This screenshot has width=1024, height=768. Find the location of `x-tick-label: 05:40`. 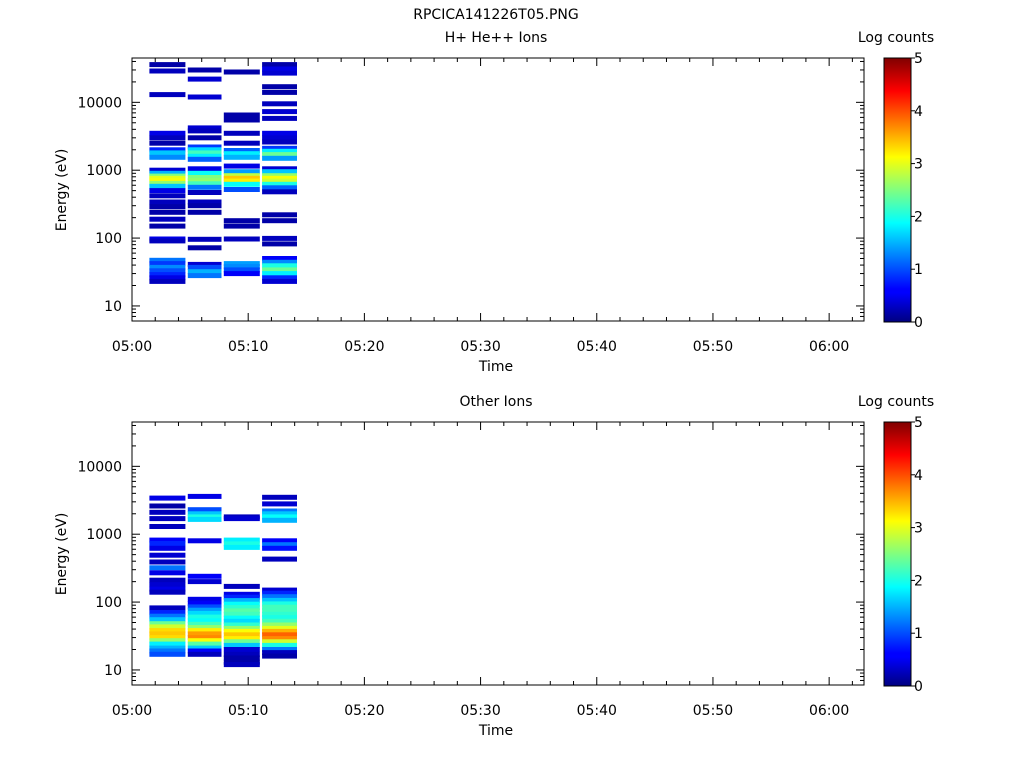

x-tick-label: 05:40 is located at coordinates (597, 711).